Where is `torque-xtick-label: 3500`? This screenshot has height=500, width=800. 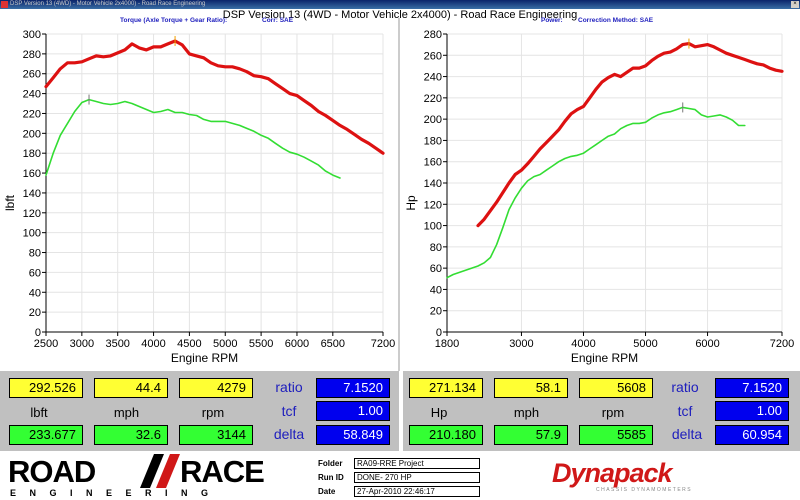
torque-xtick-label: 3500 is located at coordinates (117, 344).